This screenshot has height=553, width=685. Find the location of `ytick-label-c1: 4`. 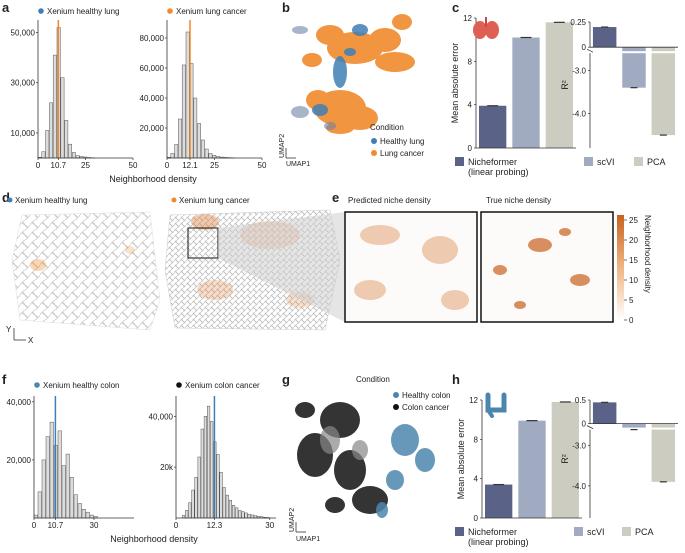

ytick-label-c1: 4 is located at coordinates (470, 105).